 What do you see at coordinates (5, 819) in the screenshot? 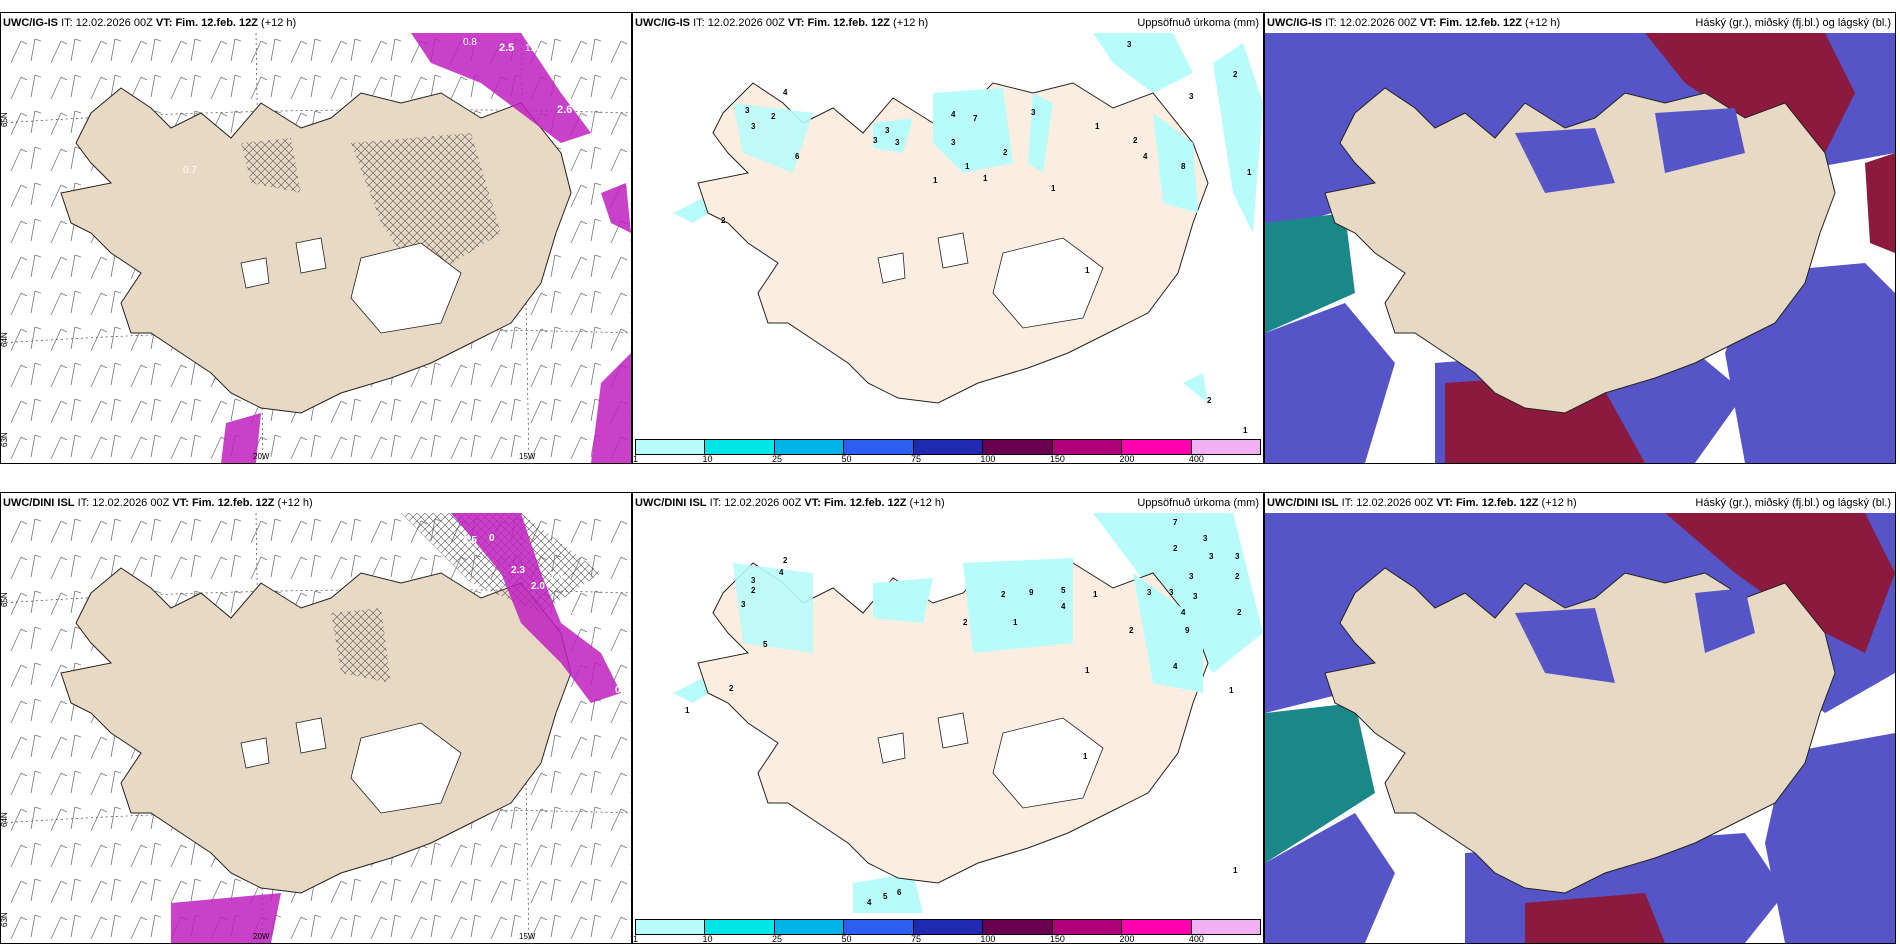
I see `svg-text: 64N` at bounding box center [5, 819].